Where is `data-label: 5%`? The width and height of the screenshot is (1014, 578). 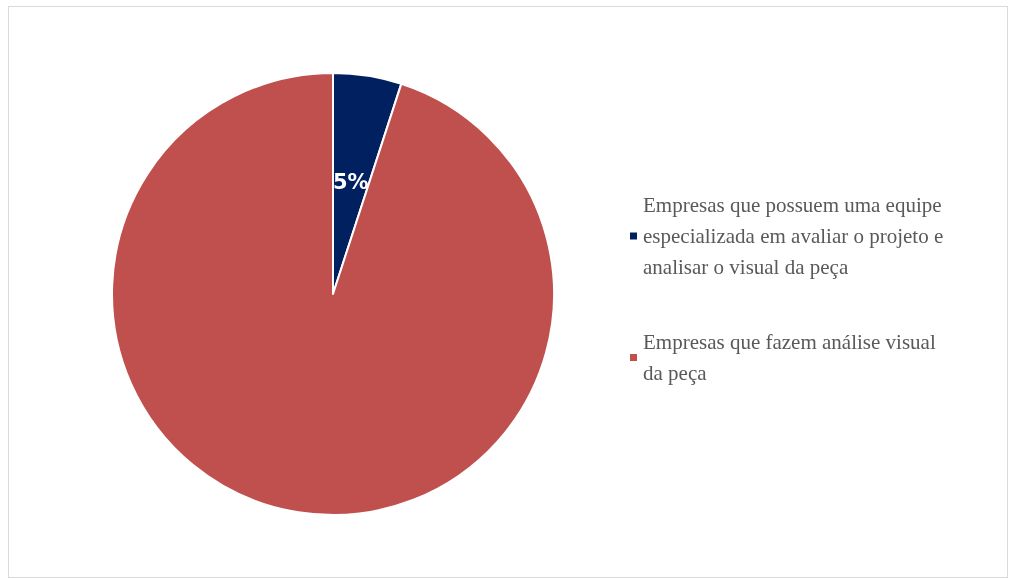
data-label: 5% is located at coordinates (350, 181).